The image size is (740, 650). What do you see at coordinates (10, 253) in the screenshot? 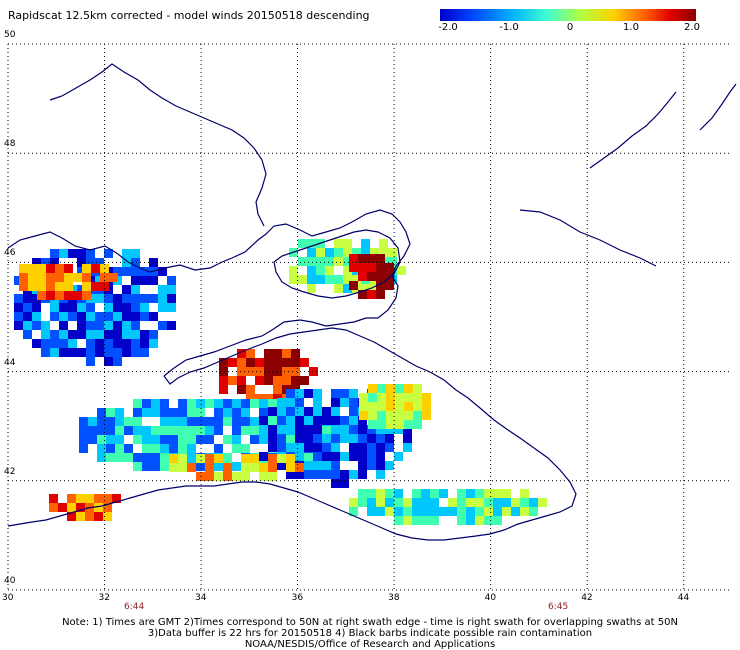
I see `lat-tick-label: 46` at bounding box center [10, 253].